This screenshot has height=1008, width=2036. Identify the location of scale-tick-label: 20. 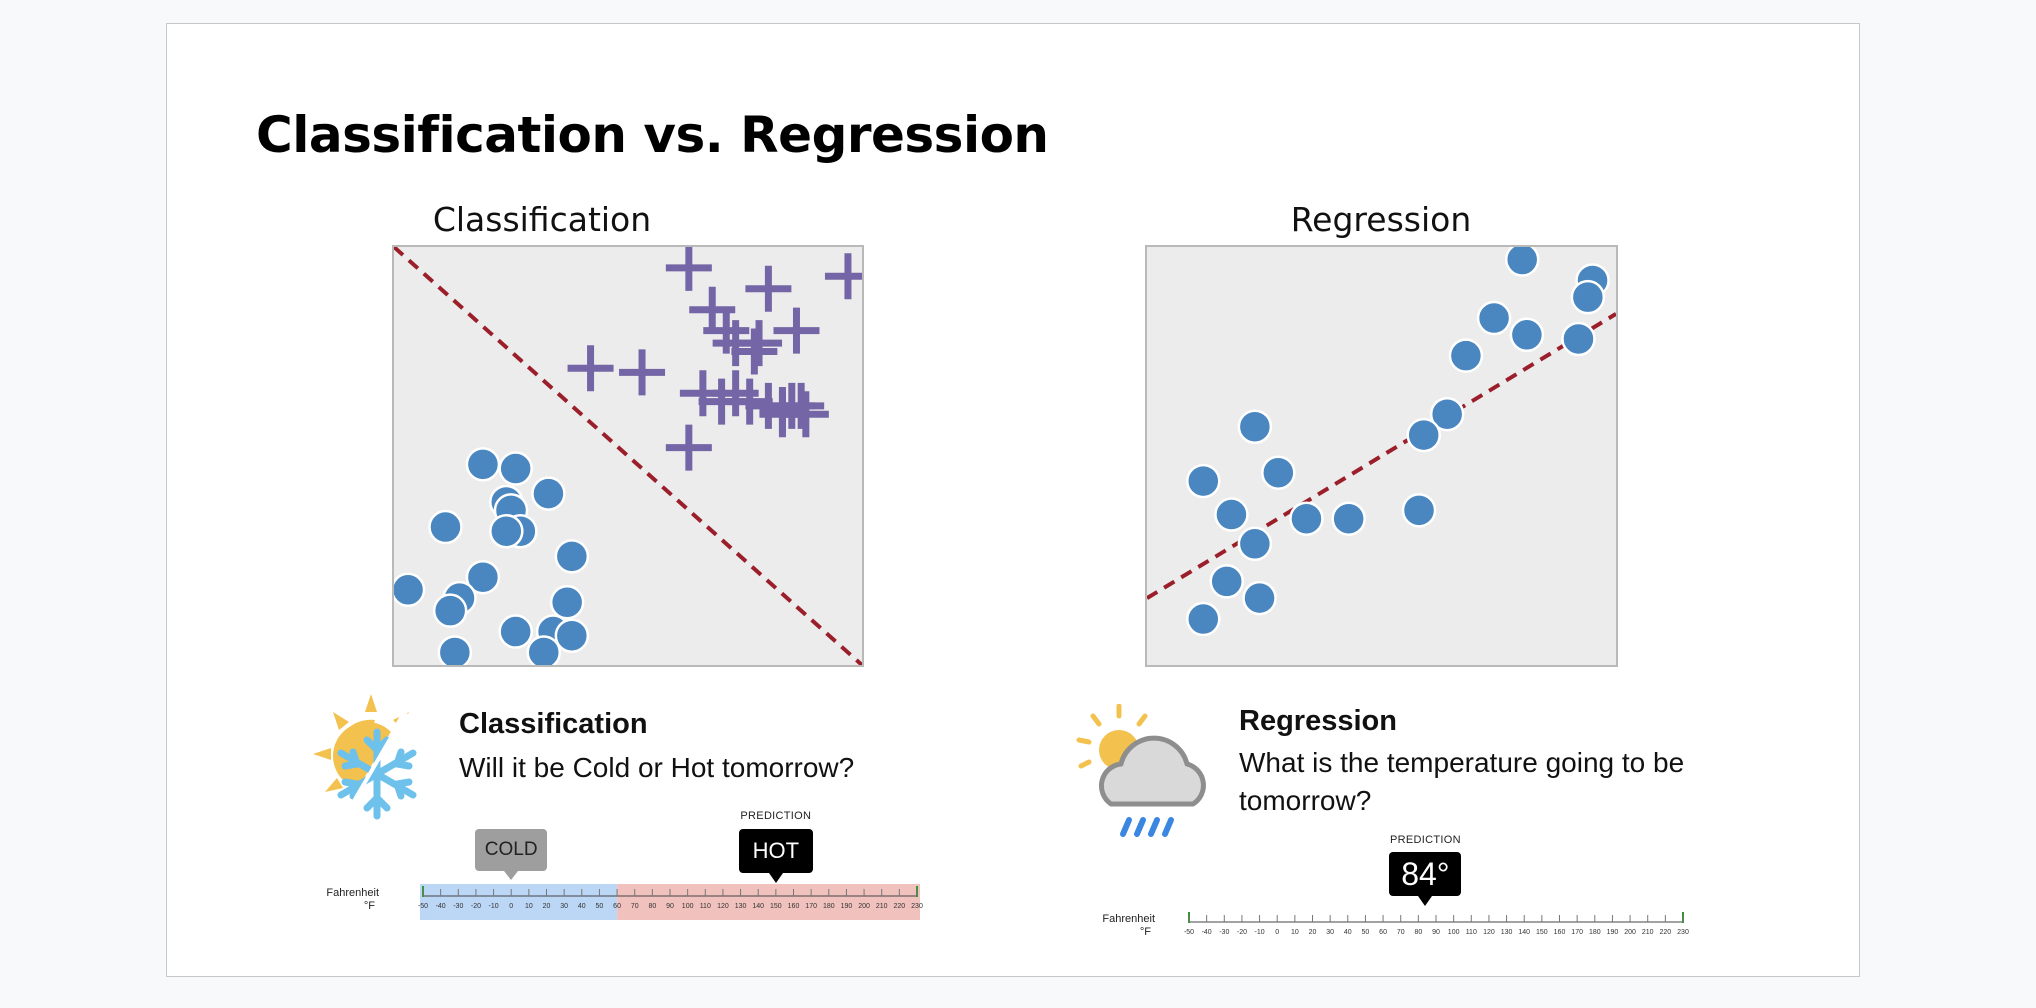
(547, 906).